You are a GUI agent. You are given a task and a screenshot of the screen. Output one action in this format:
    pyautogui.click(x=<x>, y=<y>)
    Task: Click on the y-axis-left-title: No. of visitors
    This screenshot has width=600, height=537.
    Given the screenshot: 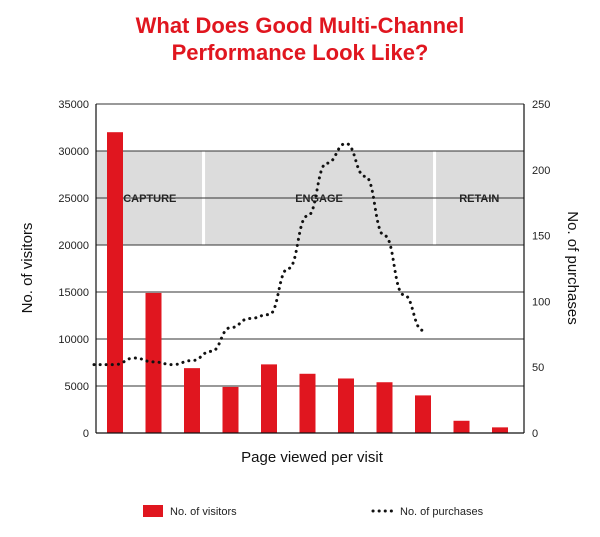 What is the action you would take?
    pyautogui.click(x=27, y=268)
    